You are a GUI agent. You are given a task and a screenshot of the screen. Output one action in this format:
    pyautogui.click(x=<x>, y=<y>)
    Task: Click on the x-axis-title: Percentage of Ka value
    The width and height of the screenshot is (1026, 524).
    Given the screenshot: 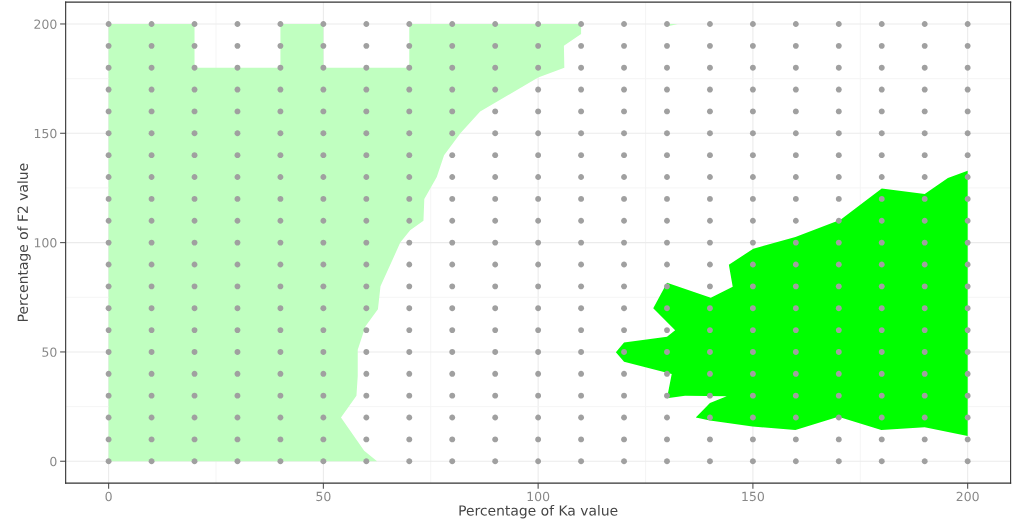 What is the action you would take?
    pyautogui.click(x=538, y=511)
    